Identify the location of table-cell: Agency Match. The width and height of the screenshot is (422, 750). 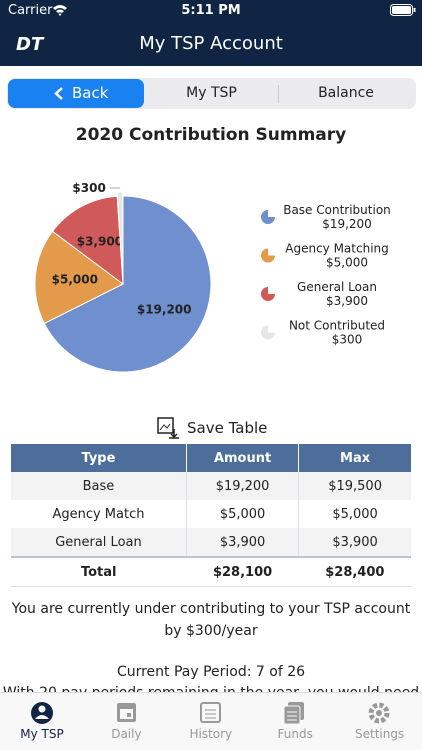
(99, 514).